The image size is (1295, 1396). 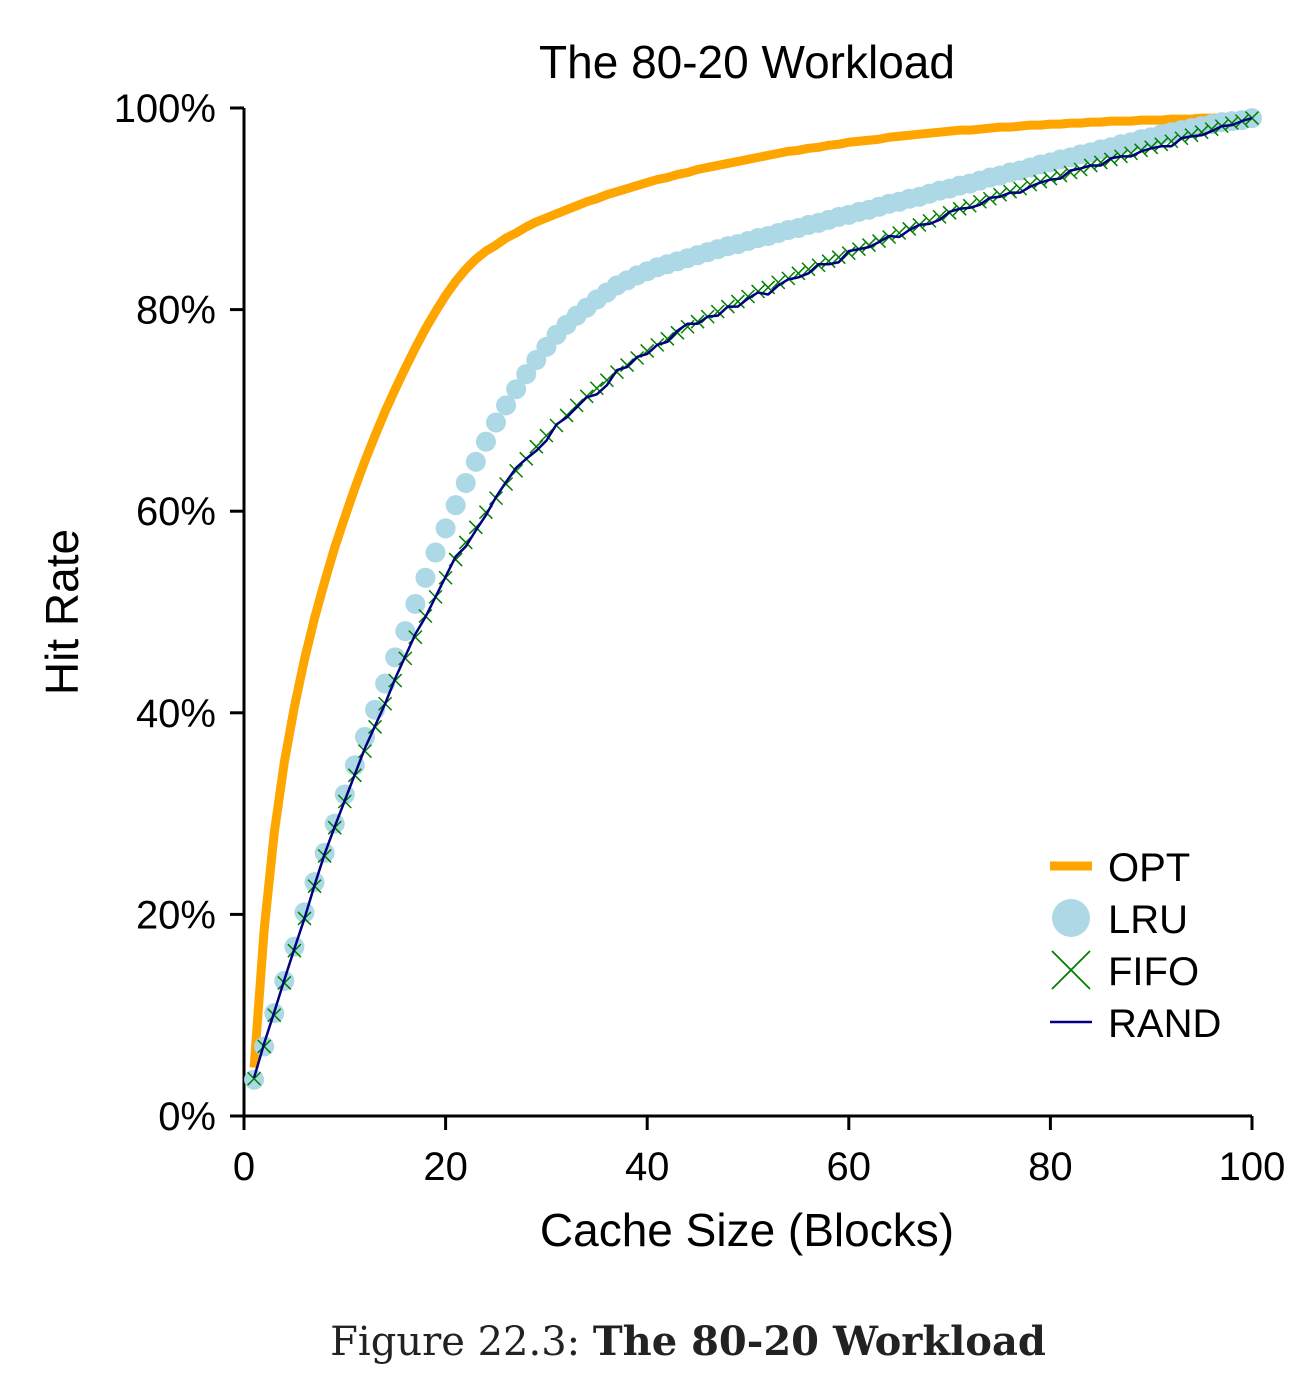 What do you see at coordinates (1149, 868) in the screenshot?
I see `legend-label-opt: OPT` at bounding box center [1149, 868].